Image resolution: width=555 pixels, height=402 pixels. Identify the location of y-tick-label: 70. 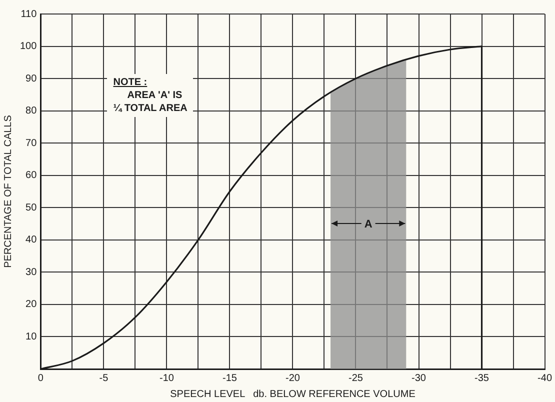
(32, 143).